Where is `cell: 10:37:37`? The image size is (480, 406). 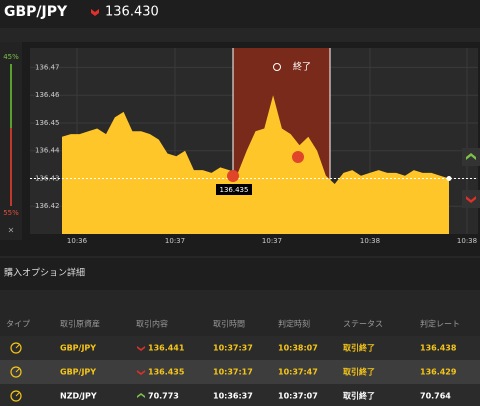
cell: 10:37:37 is located at coordinates (233, 348).